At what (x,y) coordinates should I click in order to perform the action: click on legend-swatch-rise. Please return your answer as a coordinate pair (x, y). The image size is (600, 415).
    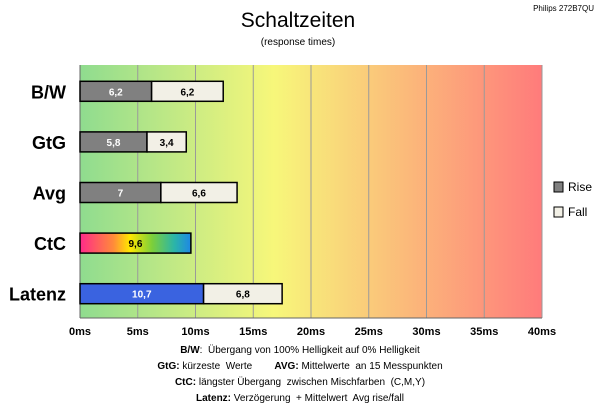
    Looking at the image, I should click on (558, 187).